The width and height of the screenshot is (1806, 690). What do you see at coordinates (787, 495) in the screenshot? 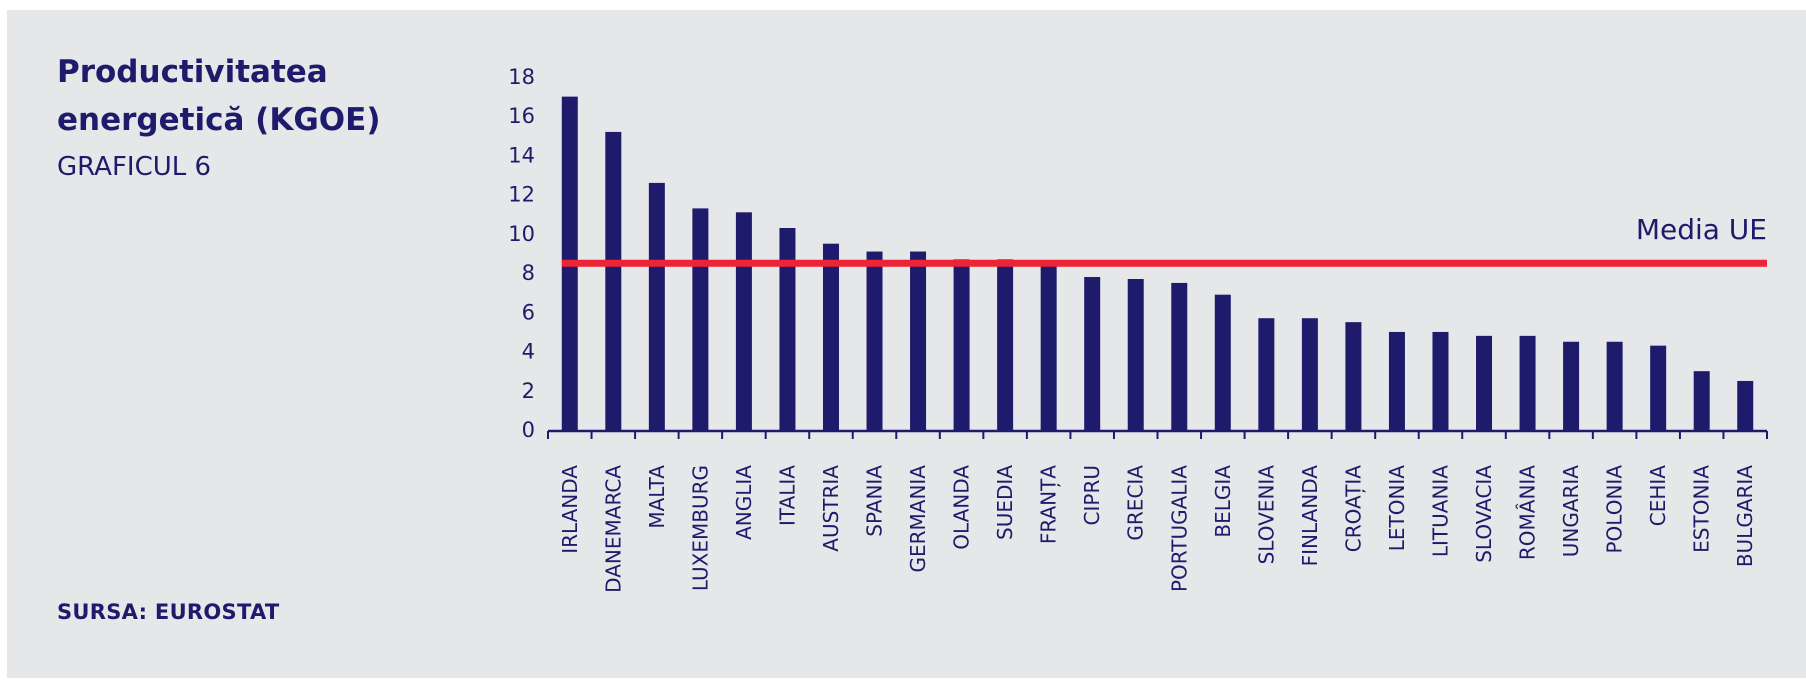
I see `x-tick-label: ITALIA` at bounding box center [787, 495].